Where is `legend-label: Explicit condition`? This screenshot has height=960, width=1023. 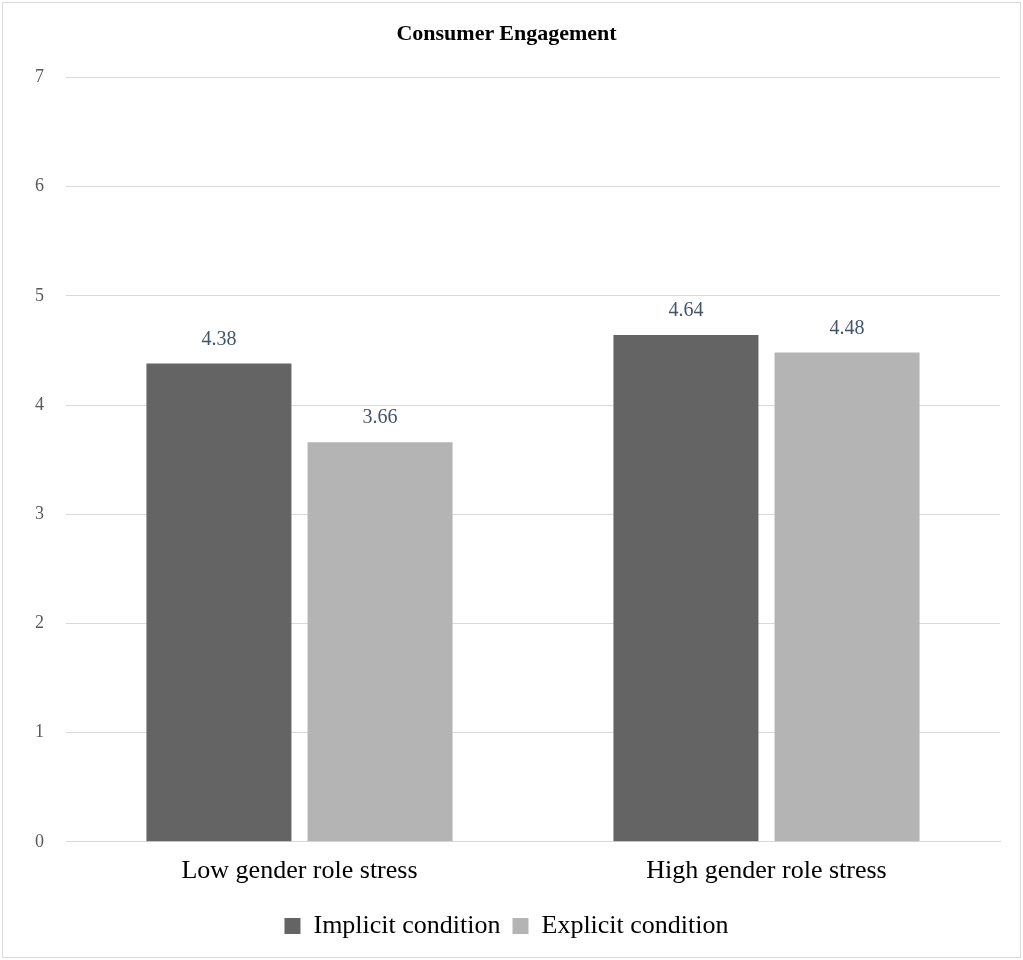
legend-label: Explicit condition is located at coordinates (635, 924).